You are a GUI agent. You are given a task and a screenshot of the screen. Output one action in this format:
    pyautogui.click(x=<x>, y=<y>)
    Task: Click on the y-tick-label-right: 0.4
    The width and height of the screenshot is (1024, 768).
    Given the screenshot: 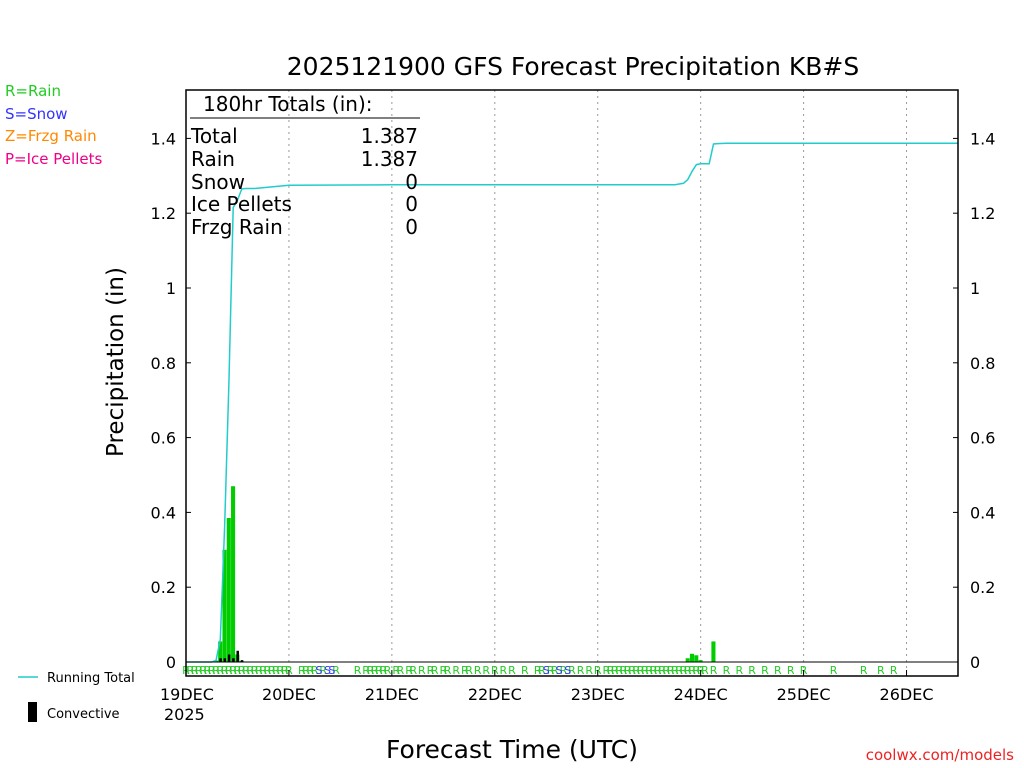 What is the action you would take?
    pyautogui.click(x=982, y=512)
    